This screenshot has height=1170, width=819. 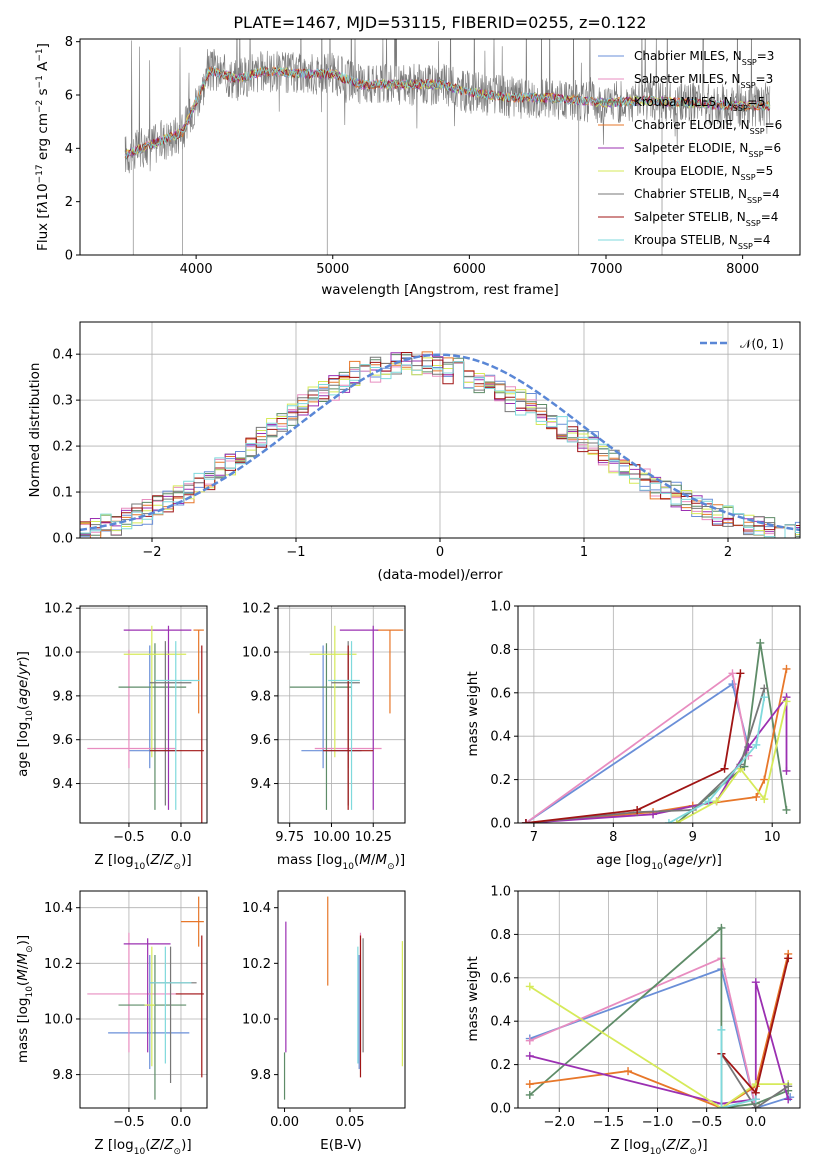 What do you see at coordinates (373, 837) in the screenshot?
I see `x-tick-label: 10.25` at bounding box center [373, 837].